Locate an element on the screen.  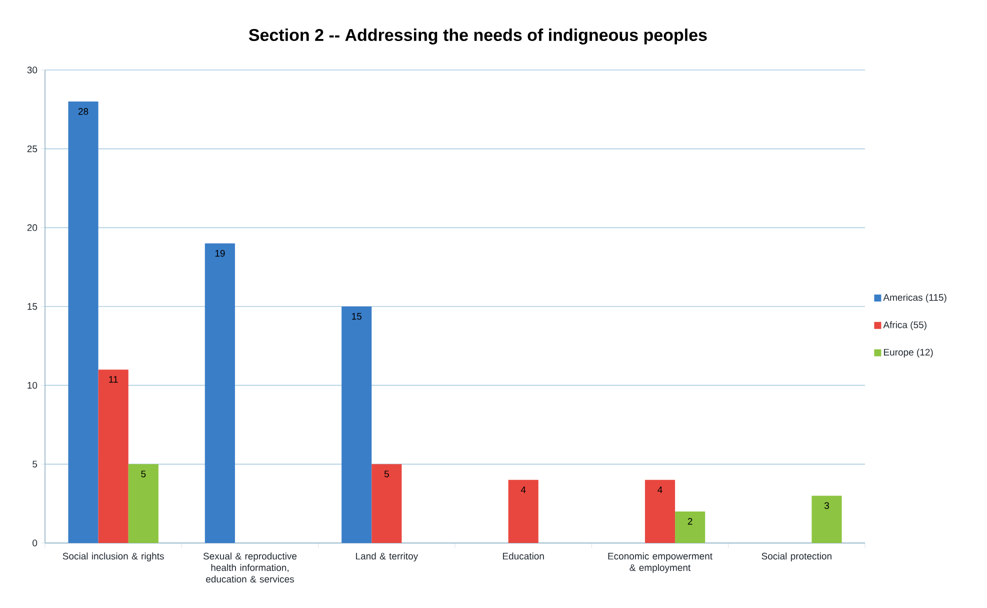
x-tick-label: Education is located at coordinates (523, 556).